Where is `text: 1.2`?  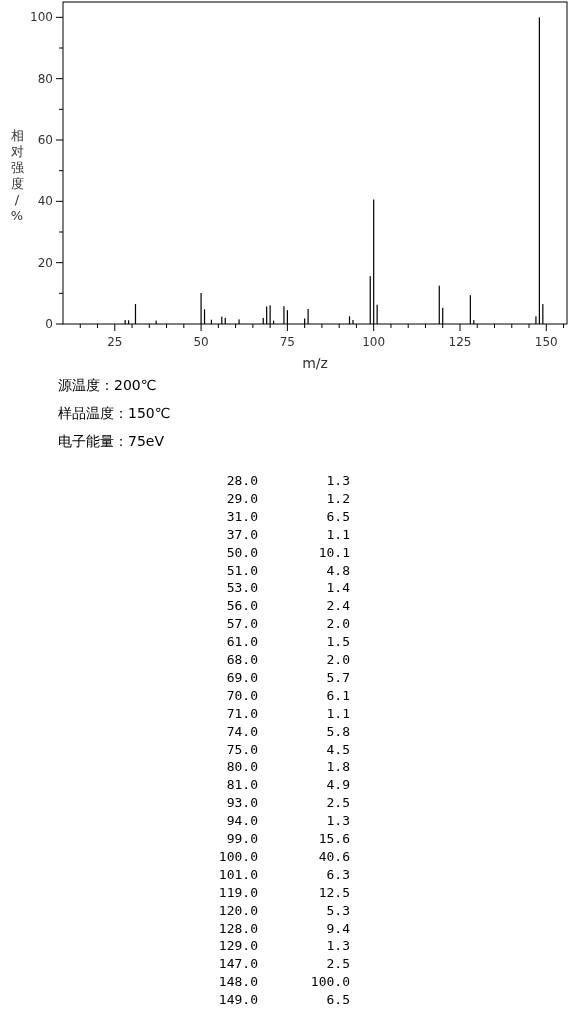 text: 1.2 is located at coordinates (338, 498).